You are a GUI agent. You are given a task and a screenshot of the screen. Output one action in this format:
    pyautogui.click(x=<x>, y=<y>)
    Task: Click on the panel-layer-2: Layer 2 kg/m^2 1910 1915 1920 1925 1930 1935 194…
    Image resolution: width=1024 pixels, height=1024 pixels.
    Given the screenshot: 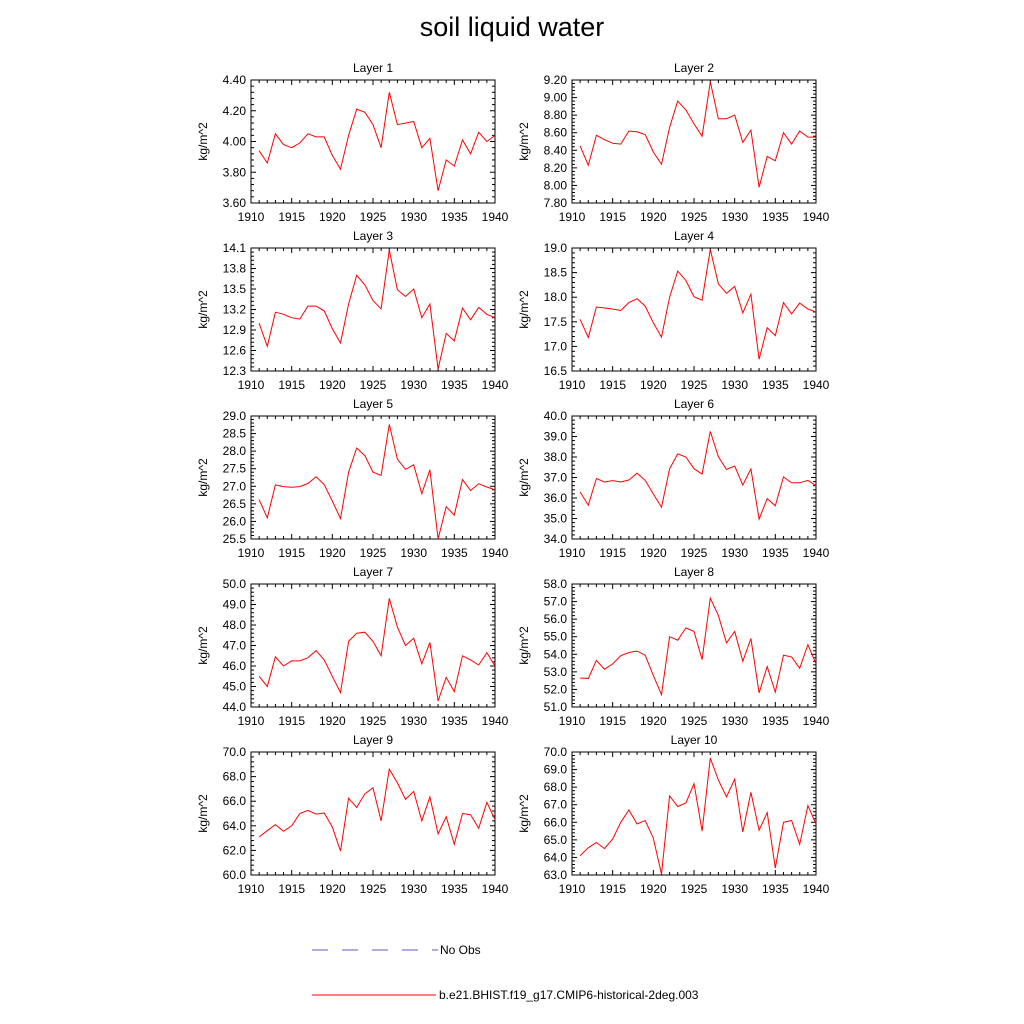 What is the action you would take?
    pyautogui.click(x=673, y=142)
    